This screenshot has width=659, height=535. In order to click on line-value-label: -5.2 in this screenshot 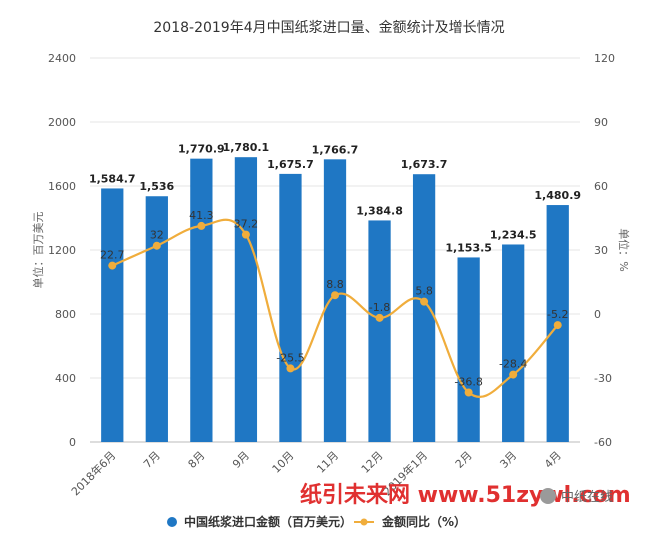, I will do `click(557, 314)`.